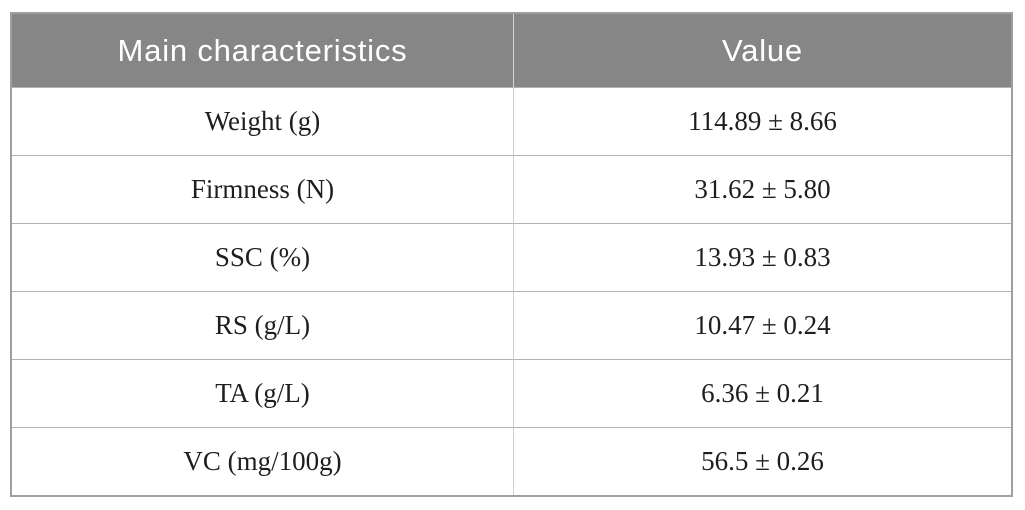  I want to click on row-weight-label: Weight (g), so click(262, 121).